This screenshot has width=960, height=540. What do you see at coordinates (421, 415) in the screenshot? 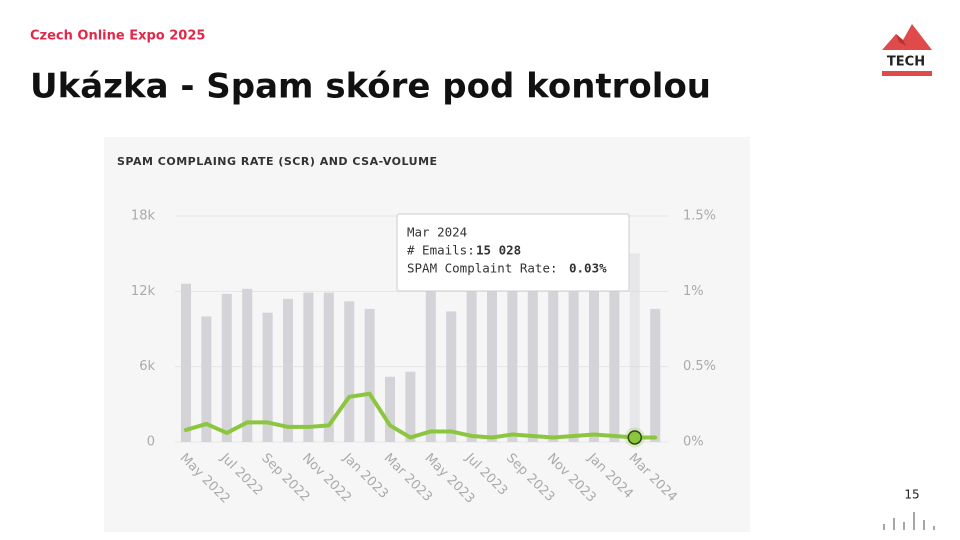
I see `line` at bounding box center [421, 415].